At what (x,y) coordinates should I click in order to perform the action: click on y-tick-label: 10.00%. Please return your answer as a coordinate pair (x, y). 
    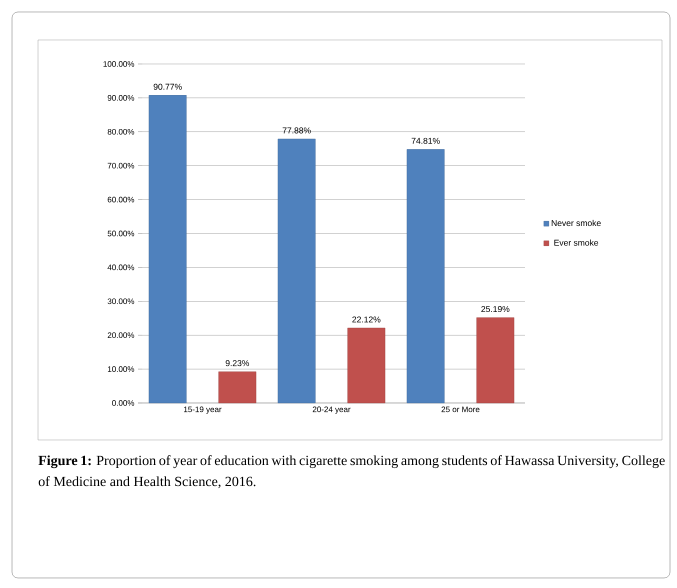
    Looking at the image, I should click on (121, 369).